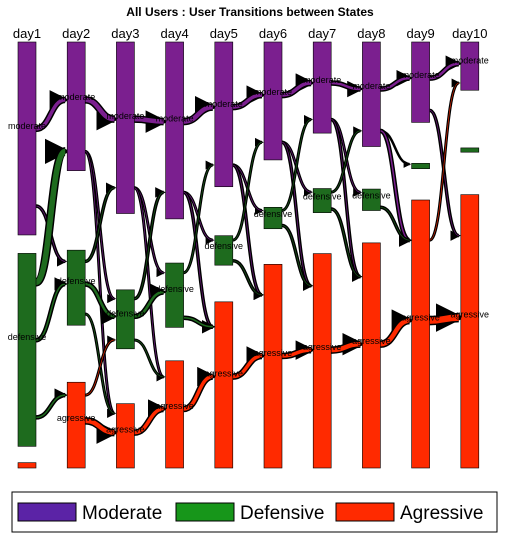  What do you see at coordinates (444, 319) in the screenshot?
I see `flow-fill-agressive-to-agressive-day9` at bounding box center [444, 319].